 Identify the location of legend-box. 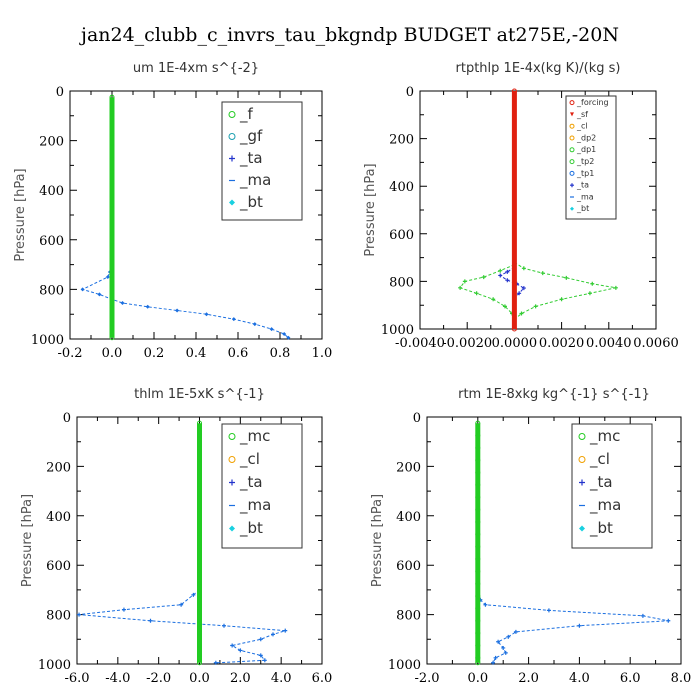
(262, 161).